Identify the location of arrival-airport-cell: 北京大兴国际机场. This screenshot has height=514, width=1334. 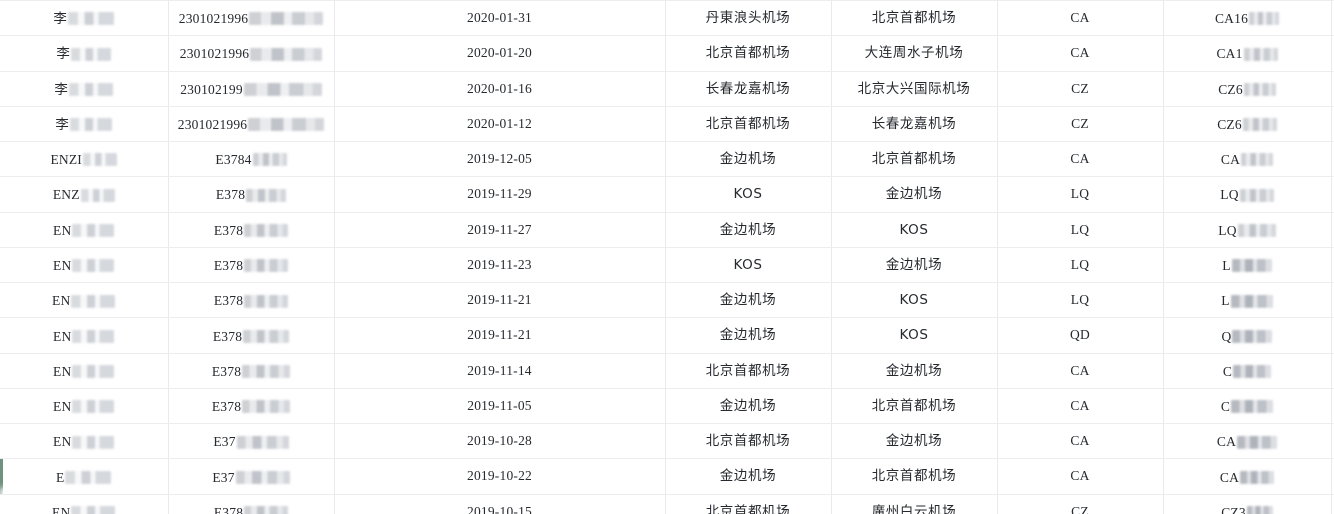
(914, 89).